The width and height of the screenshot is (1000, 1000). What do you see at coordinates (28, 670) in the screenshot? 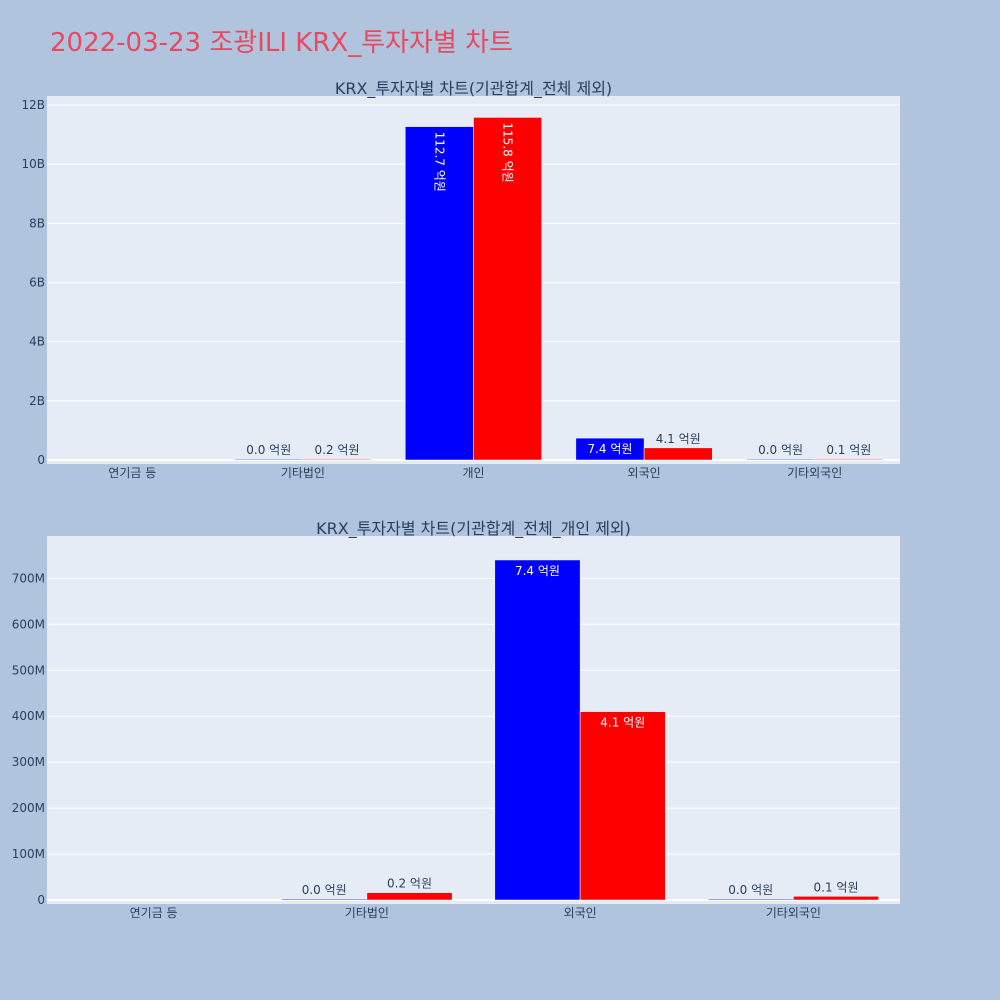
I see `y-tick-label: 500M` at bounding box center [28, 670].